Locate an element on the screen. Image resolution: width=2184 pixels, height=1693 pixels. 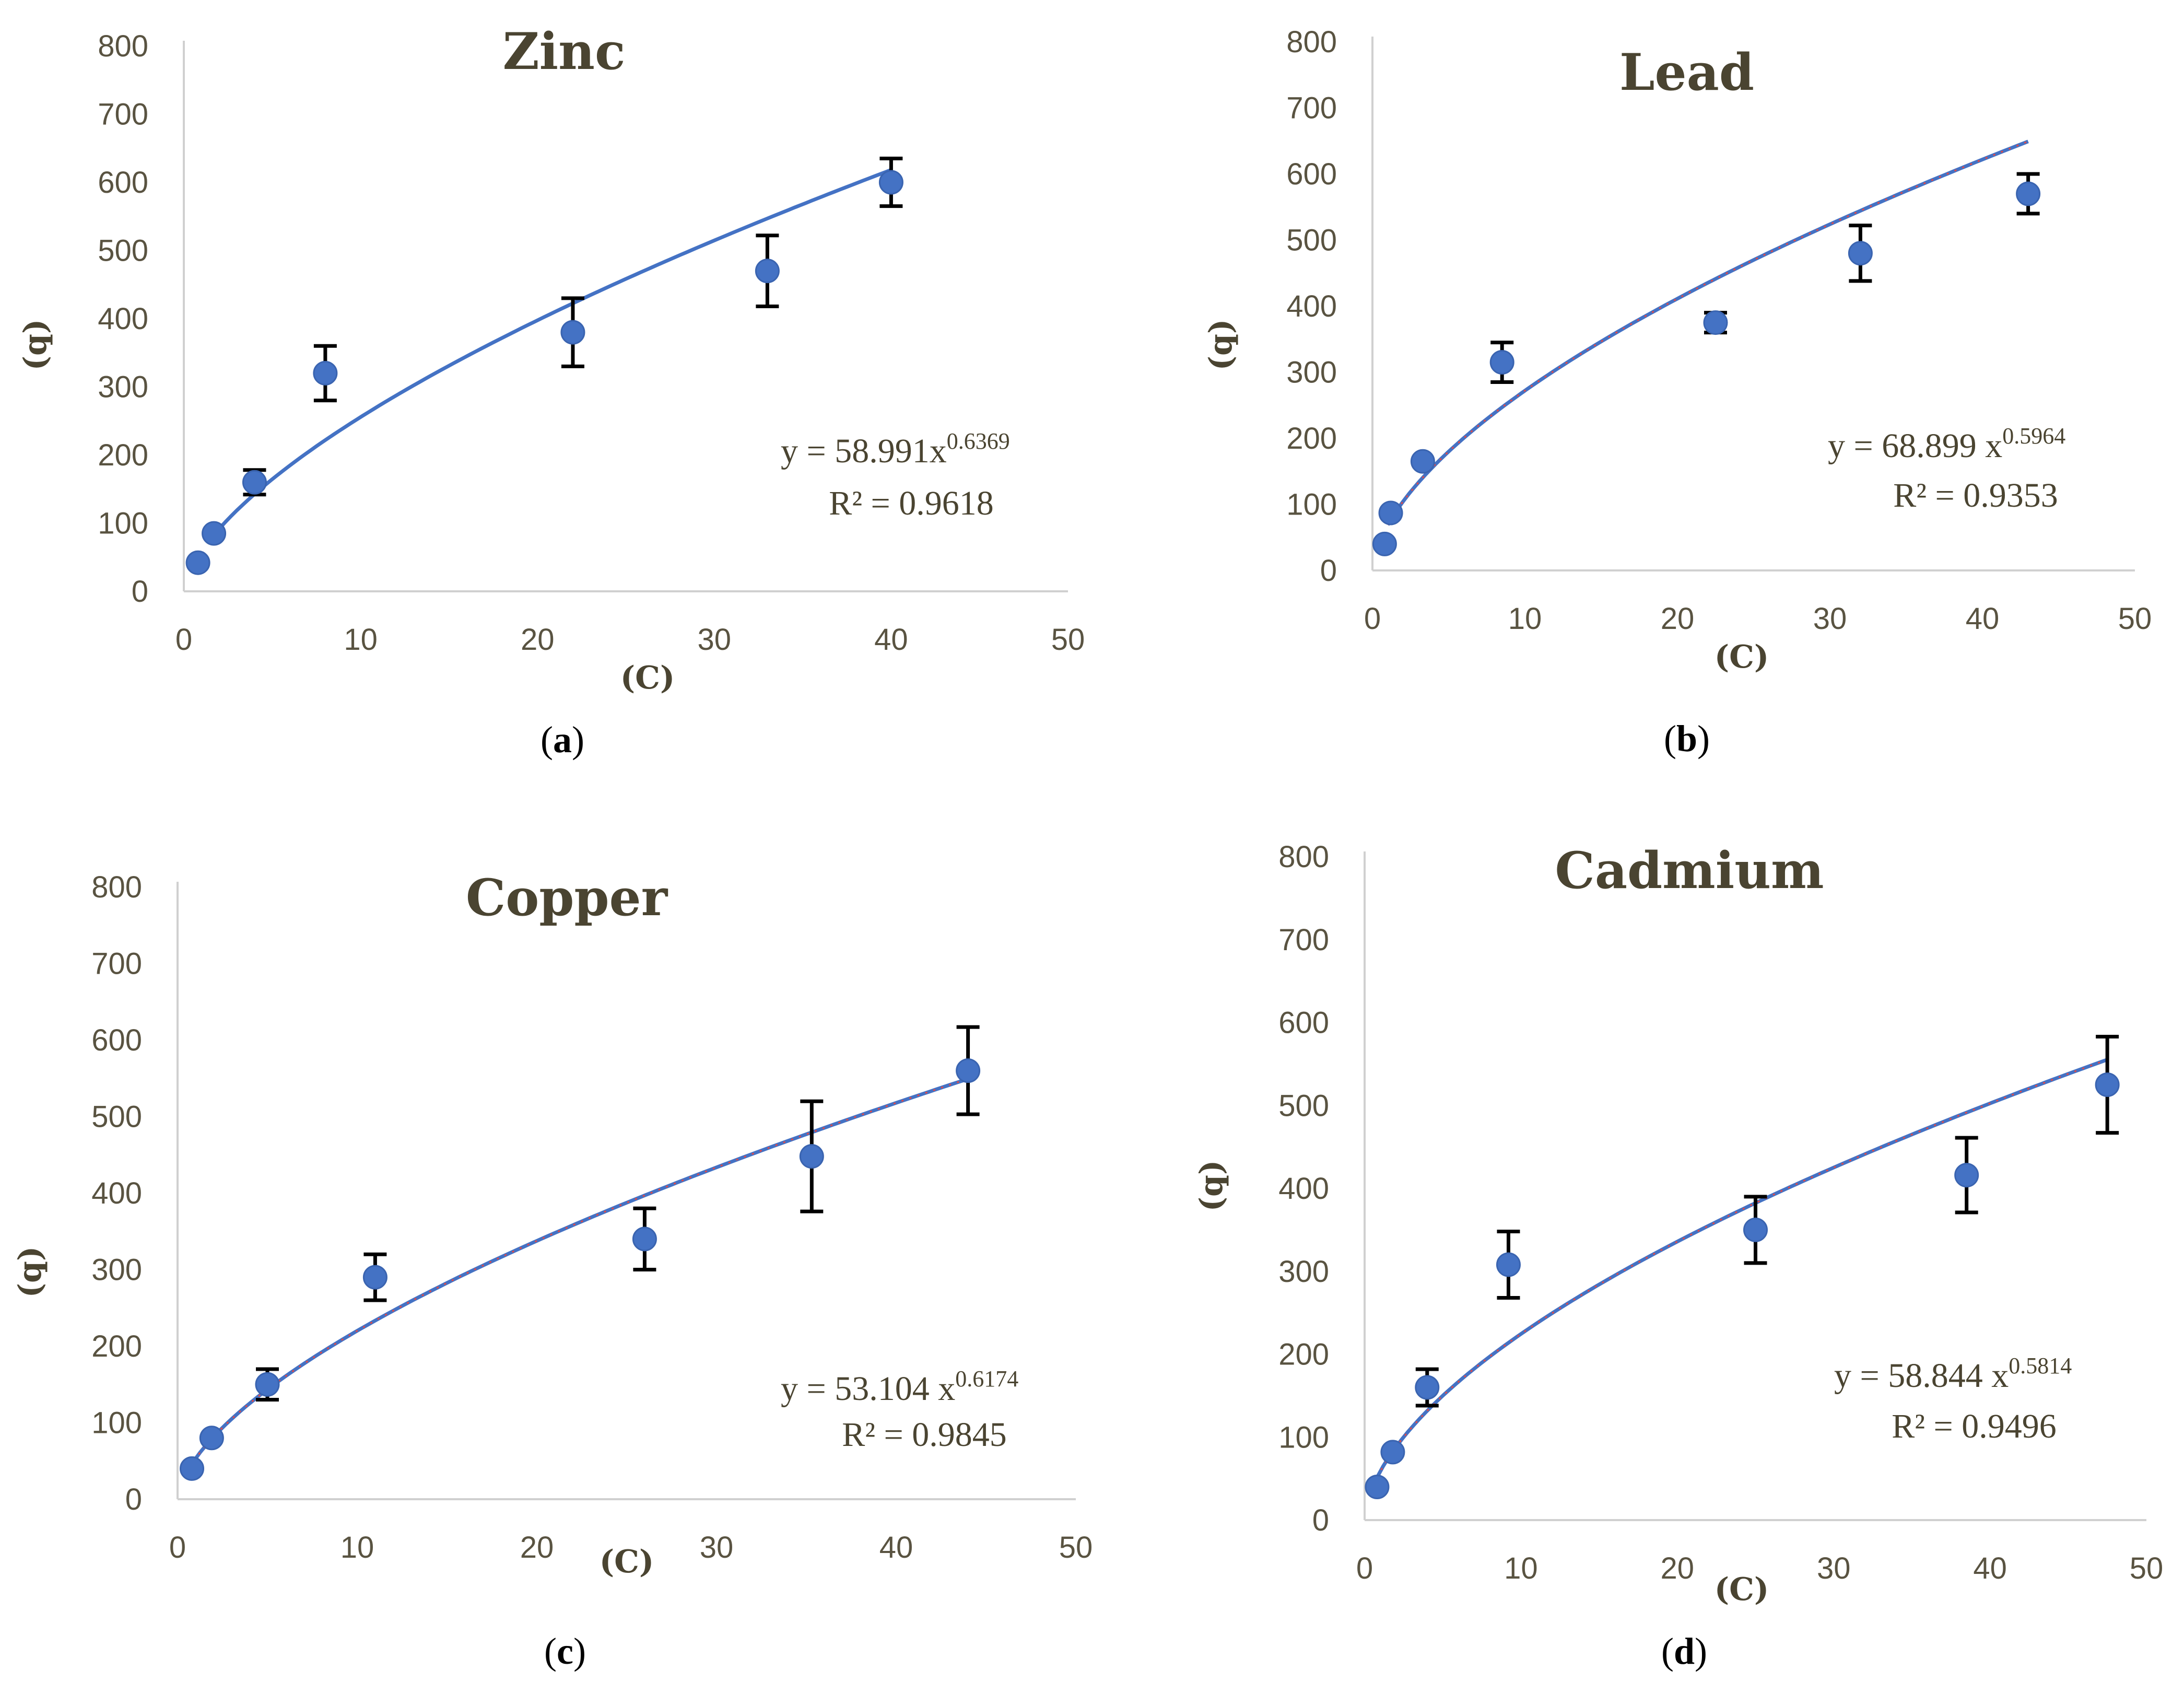
r-squared: R² = 0.9845 is located at coordinates (924, 1435).